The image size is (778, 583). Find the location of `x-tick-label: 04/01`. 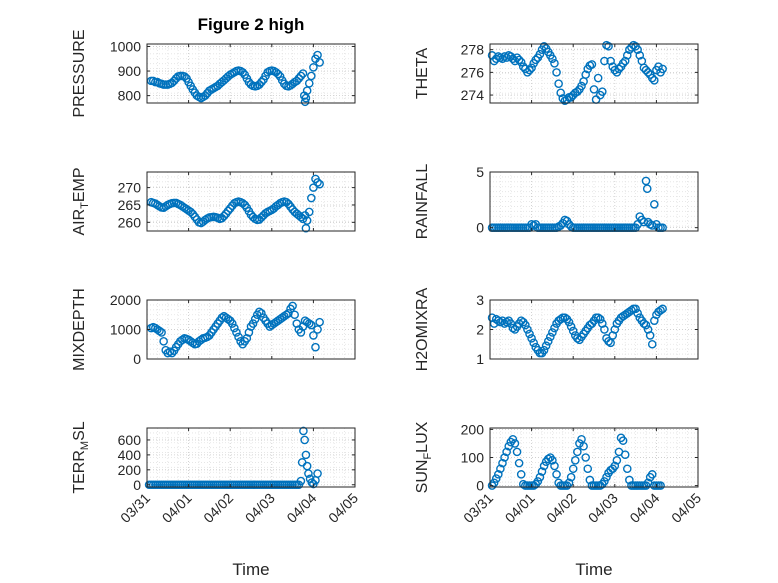

x-tick-label: 04/01 is located at coordinates (520, 508).